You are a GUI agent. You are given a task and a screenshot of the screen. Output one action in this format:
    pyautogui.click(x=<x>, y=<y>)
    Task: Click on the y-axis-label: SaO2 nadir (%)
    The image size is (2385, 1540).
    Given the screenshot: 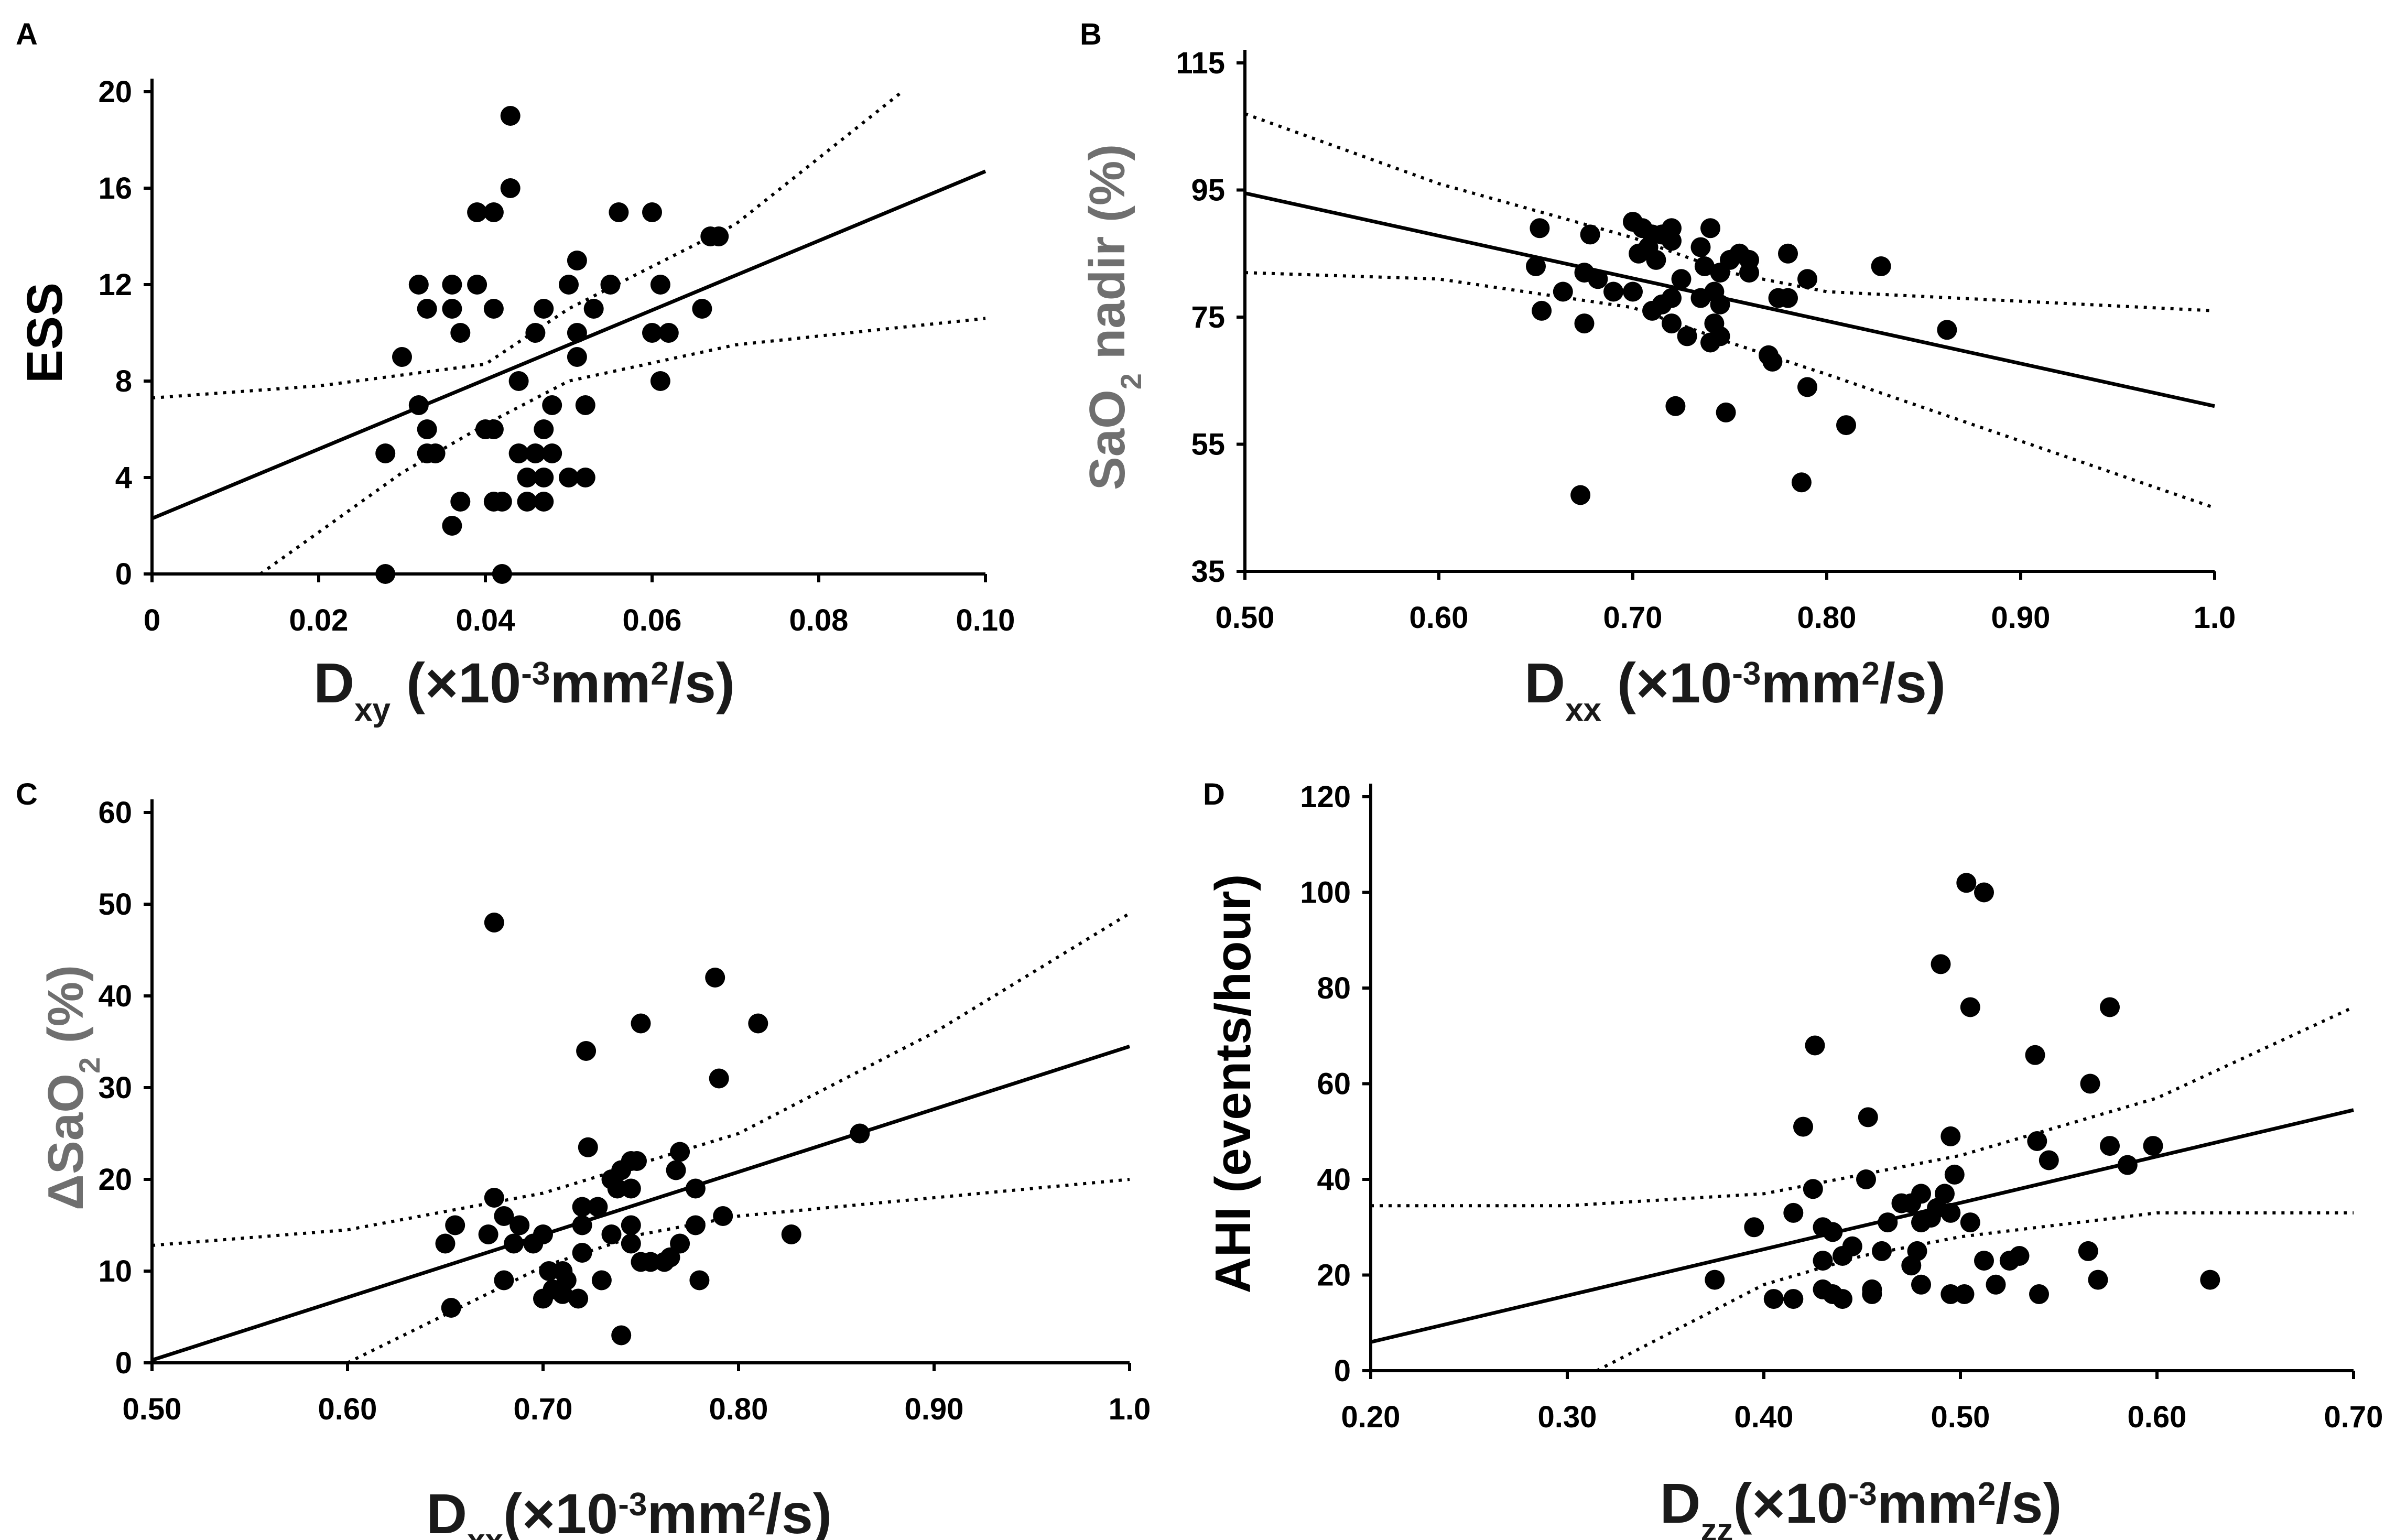 What is the action you would take?
    pyautogui.click(x=1113, y=317)
    